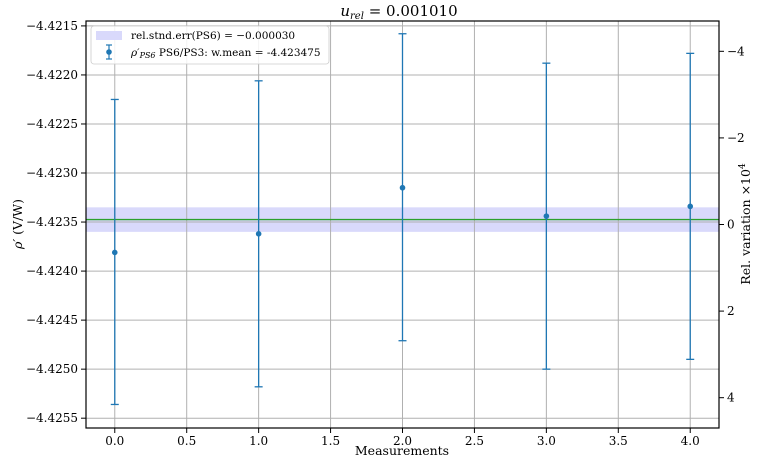 Image resolution: width=759 pixels, height=457 pixels. Describe the element at coordinates (402, 450) in the screenshot. I see `x-axis-label: Measurements` at that location.